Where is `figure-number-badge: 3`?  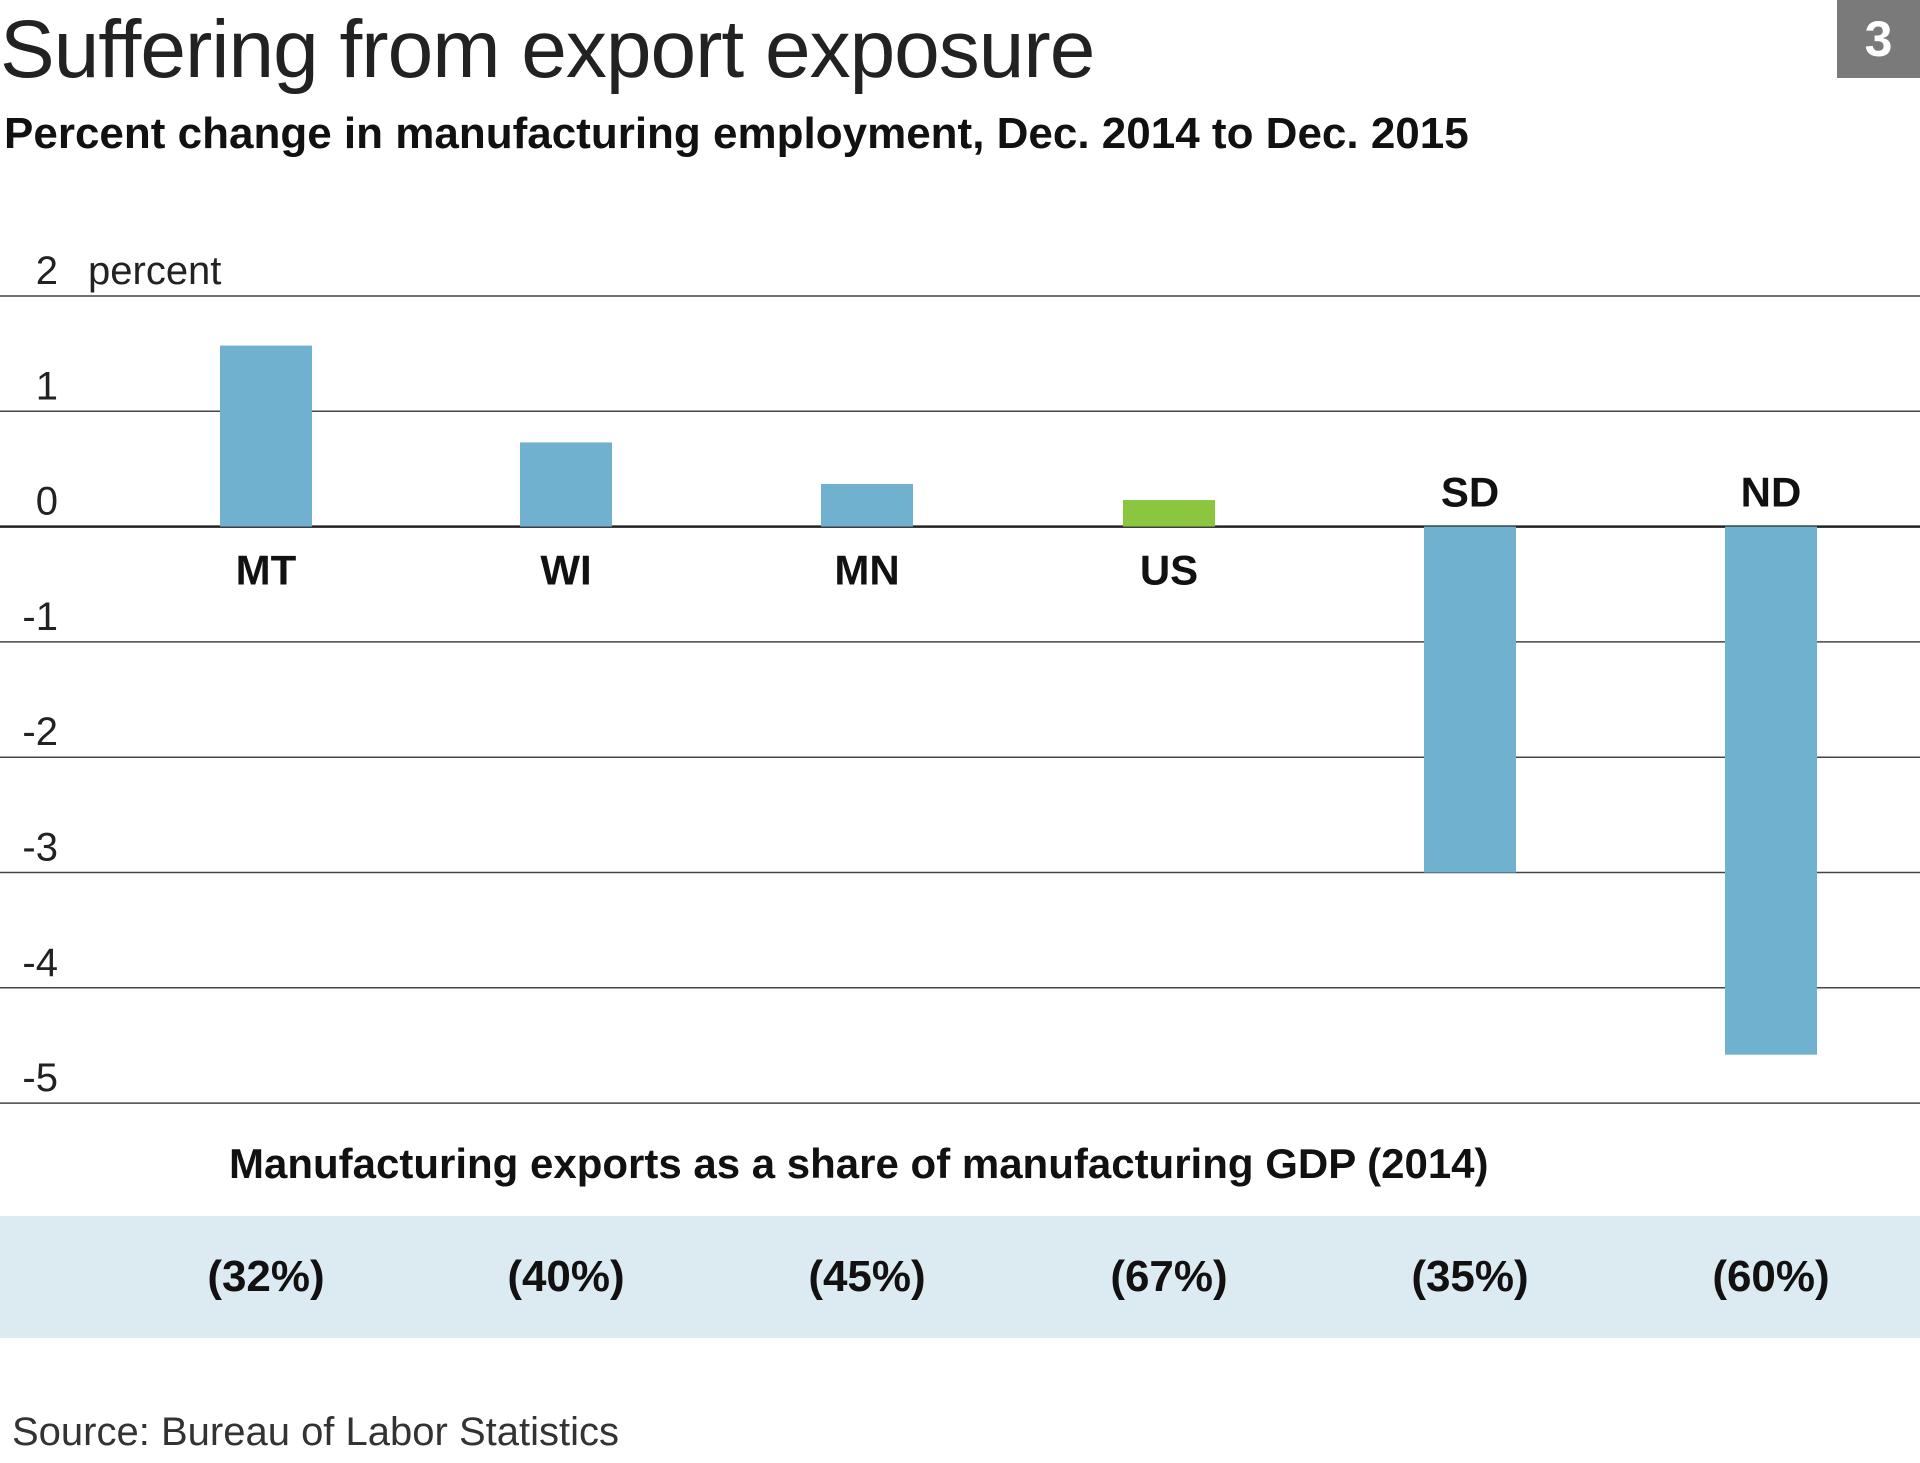 figure-number-badge: 3 is located at coordinates (1878, 39).